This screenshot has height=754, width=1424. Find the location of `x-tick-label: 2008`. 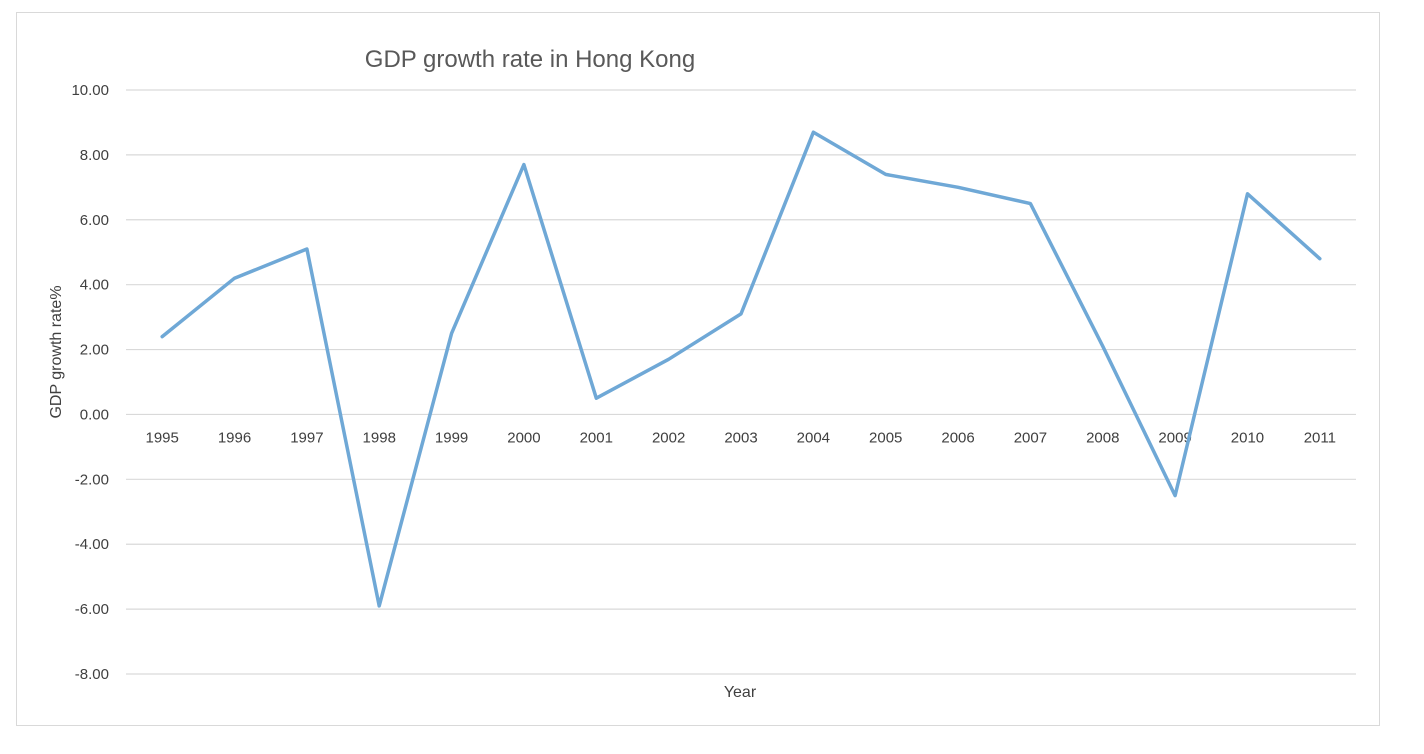

x-tick-label: 2008 is located at coordinates (1102, 437).